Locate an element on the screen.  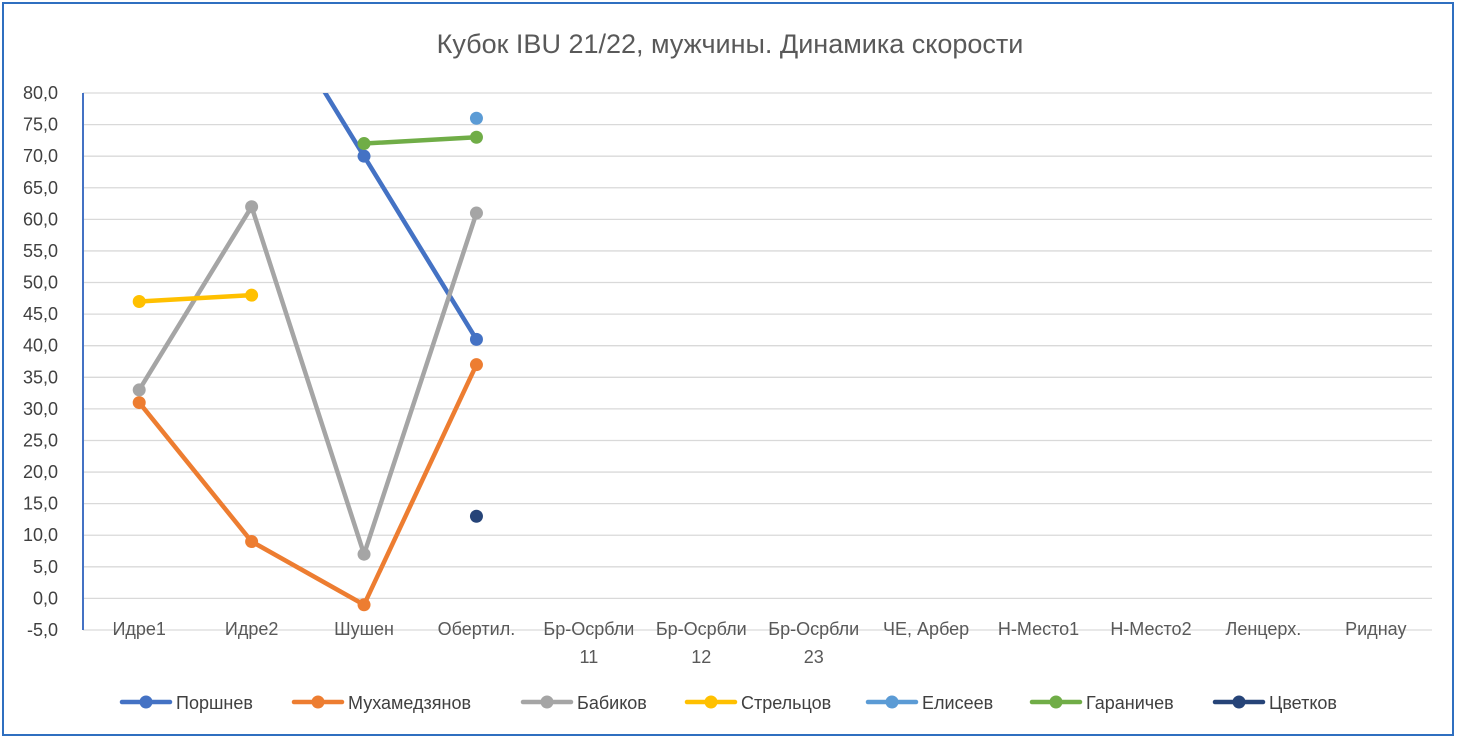
series-Поршнев-lead-in is located at coordinates (344, 126).